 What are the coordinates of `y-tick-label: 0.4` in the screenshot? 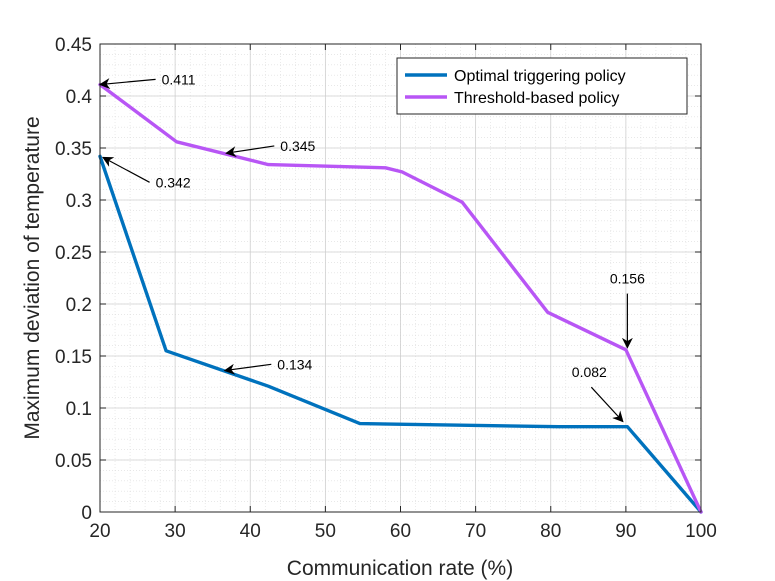 It's located at (79, 97).